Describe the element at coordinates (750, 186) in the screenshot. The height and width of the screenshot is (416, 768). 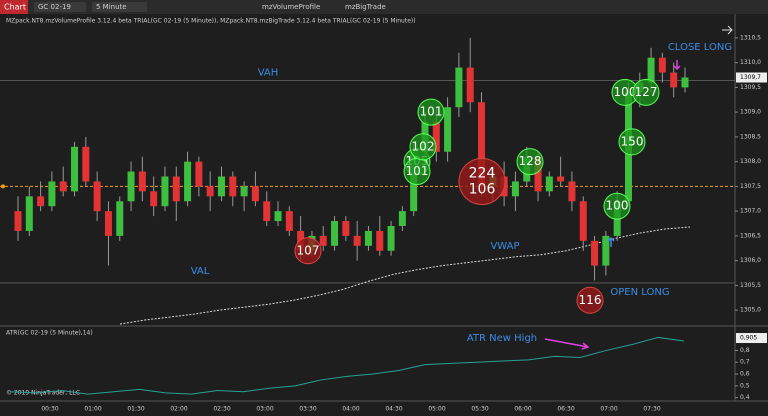
I see `y-tick-label: 1307,5` at that location.